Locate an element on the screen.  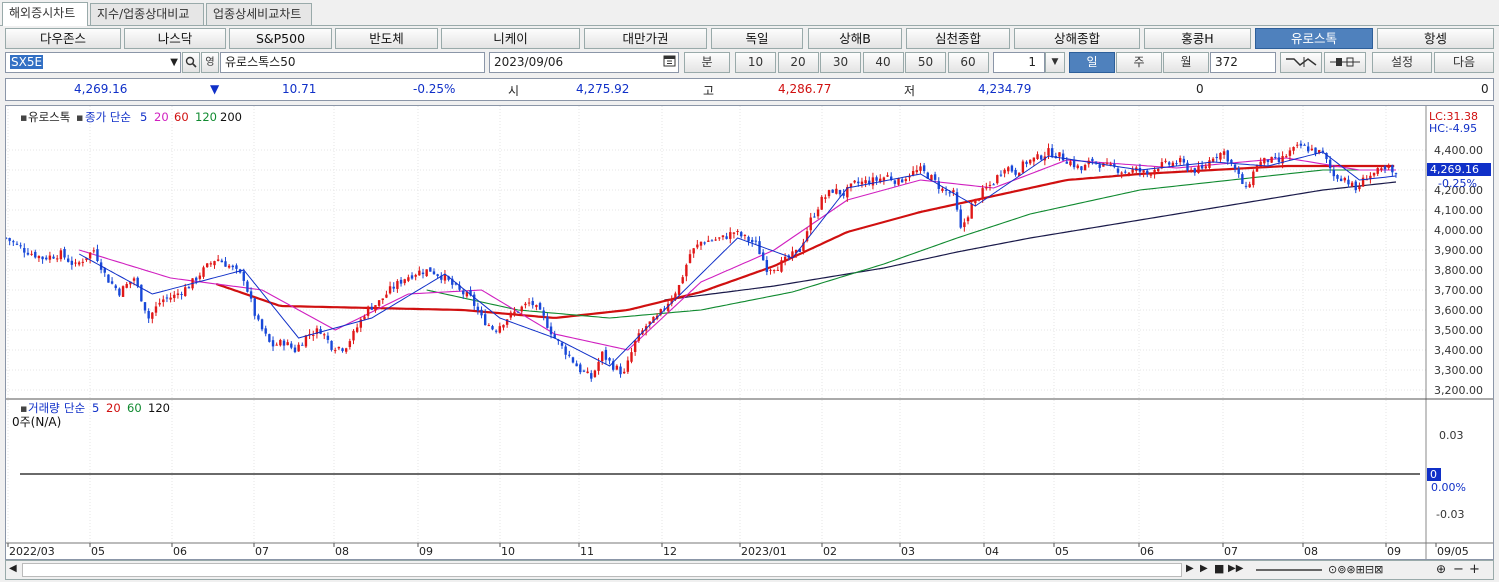
week-button: 주 is located at coordinates (1139, 62).